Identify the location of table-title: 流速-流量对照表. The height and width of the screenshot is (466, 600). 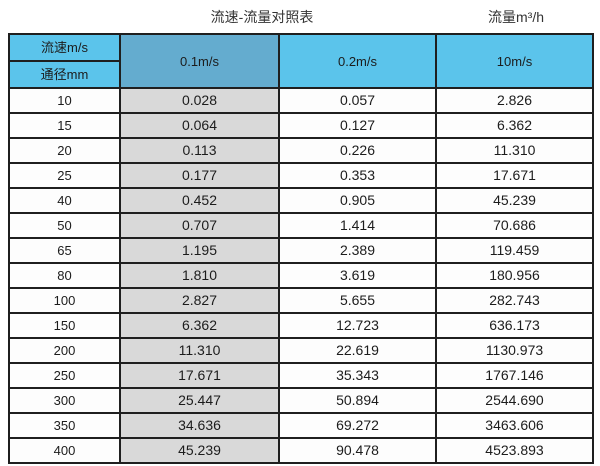
(262, 17).